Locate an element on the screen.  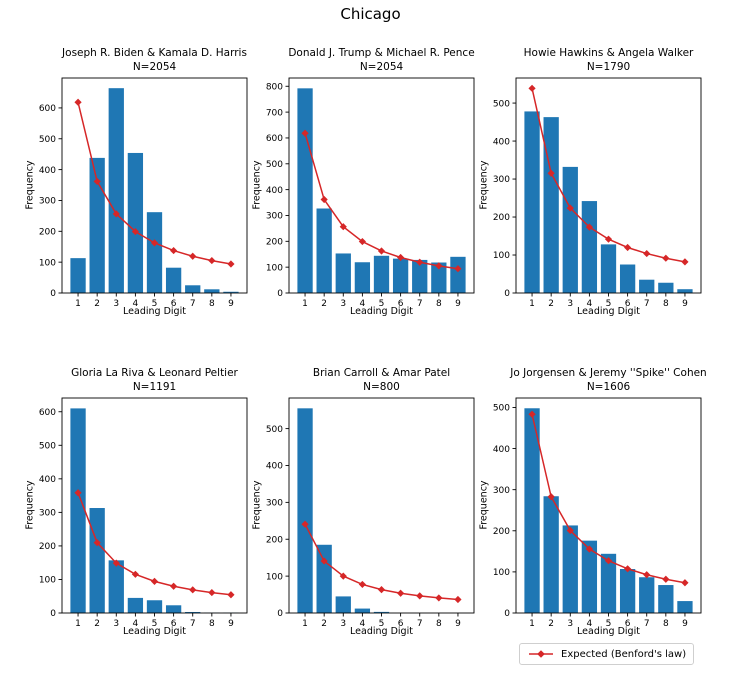
chart-title: Brian Carroll & Amar Patel is located at coordinates (381, 373).